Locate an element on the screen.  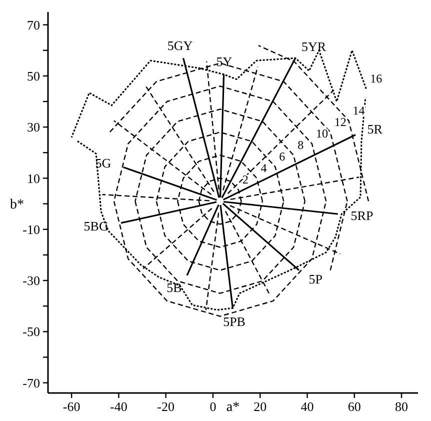
x-tick-label: -40 is located at coordinates (119, 406).